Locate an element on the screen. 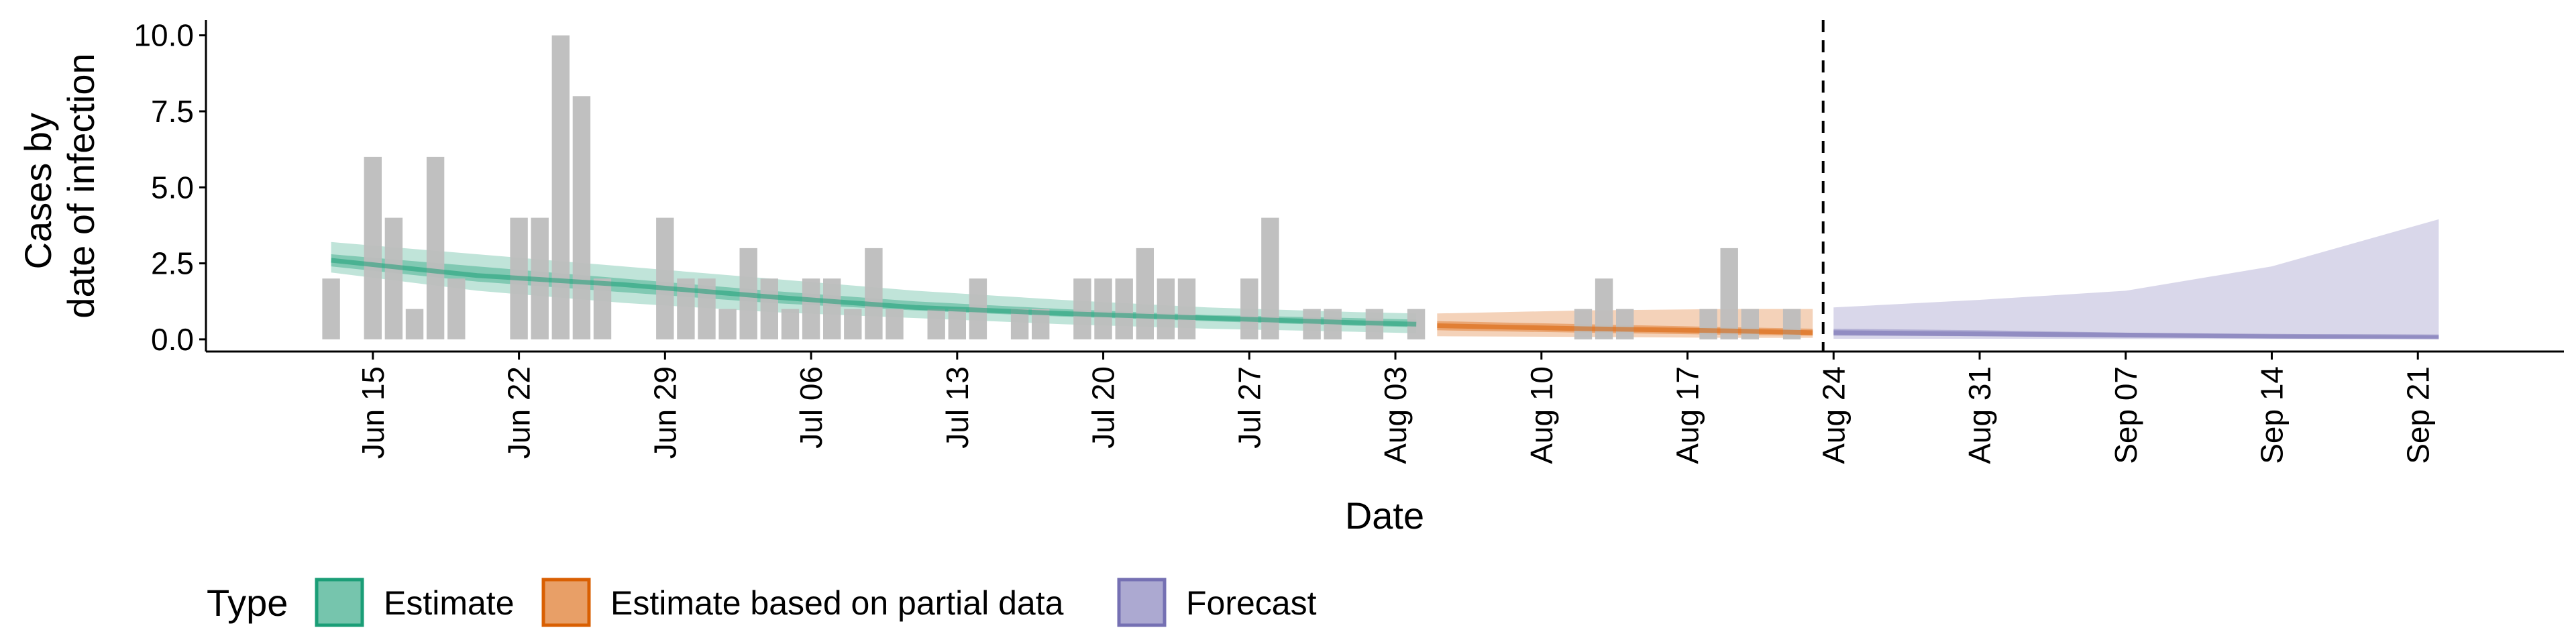 This screenshot has width=2576, height=644. y-tick-label: 2.5 is located at coordinates (172, 263).